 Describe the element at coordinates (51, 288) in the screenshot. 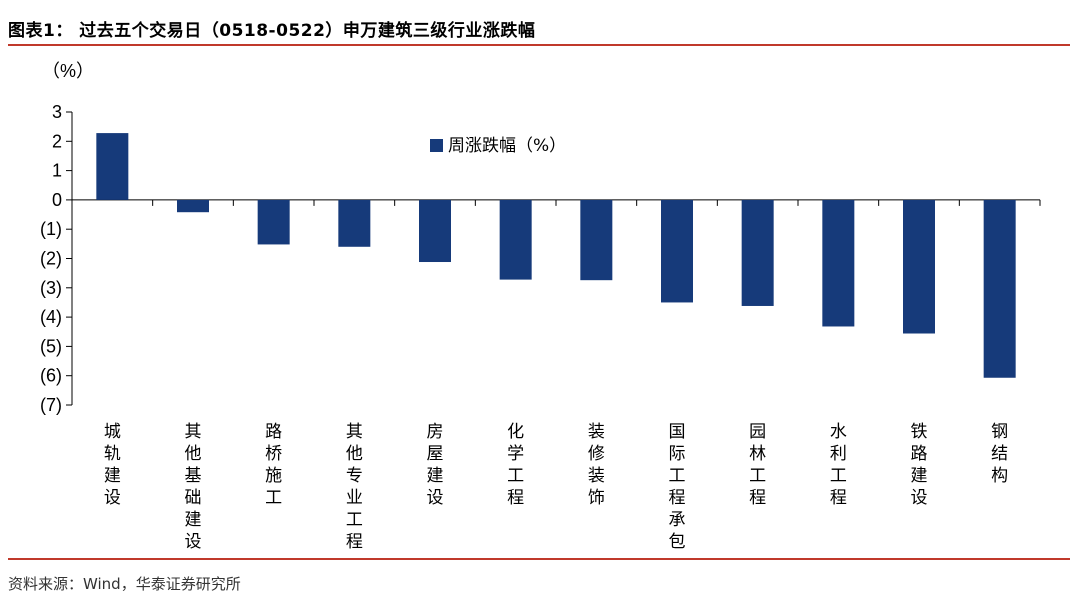

I see `y-tick-label: (3)` at that location.